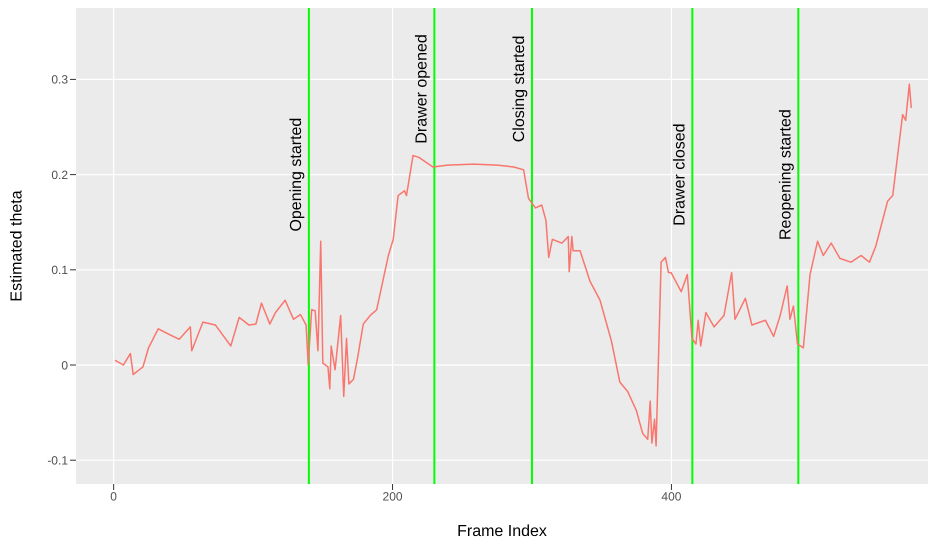 The height and width of the screenshot is (552, 944). Describe the element at coordinates (296, 175) in the screenshot. I see `annotation: Opening started` at that location.